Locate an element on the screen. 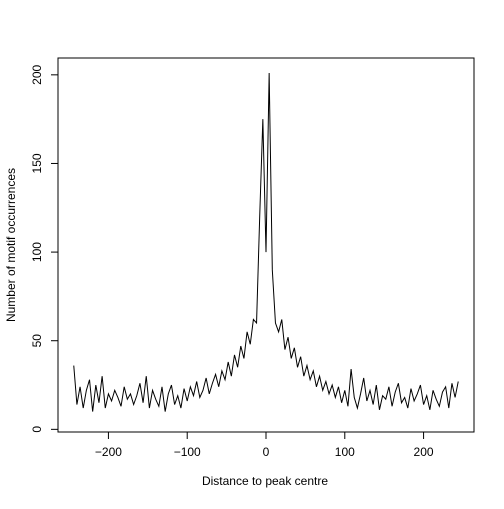  y-axis-label: Number of motif occurrences is located at coordinates (11, 245).